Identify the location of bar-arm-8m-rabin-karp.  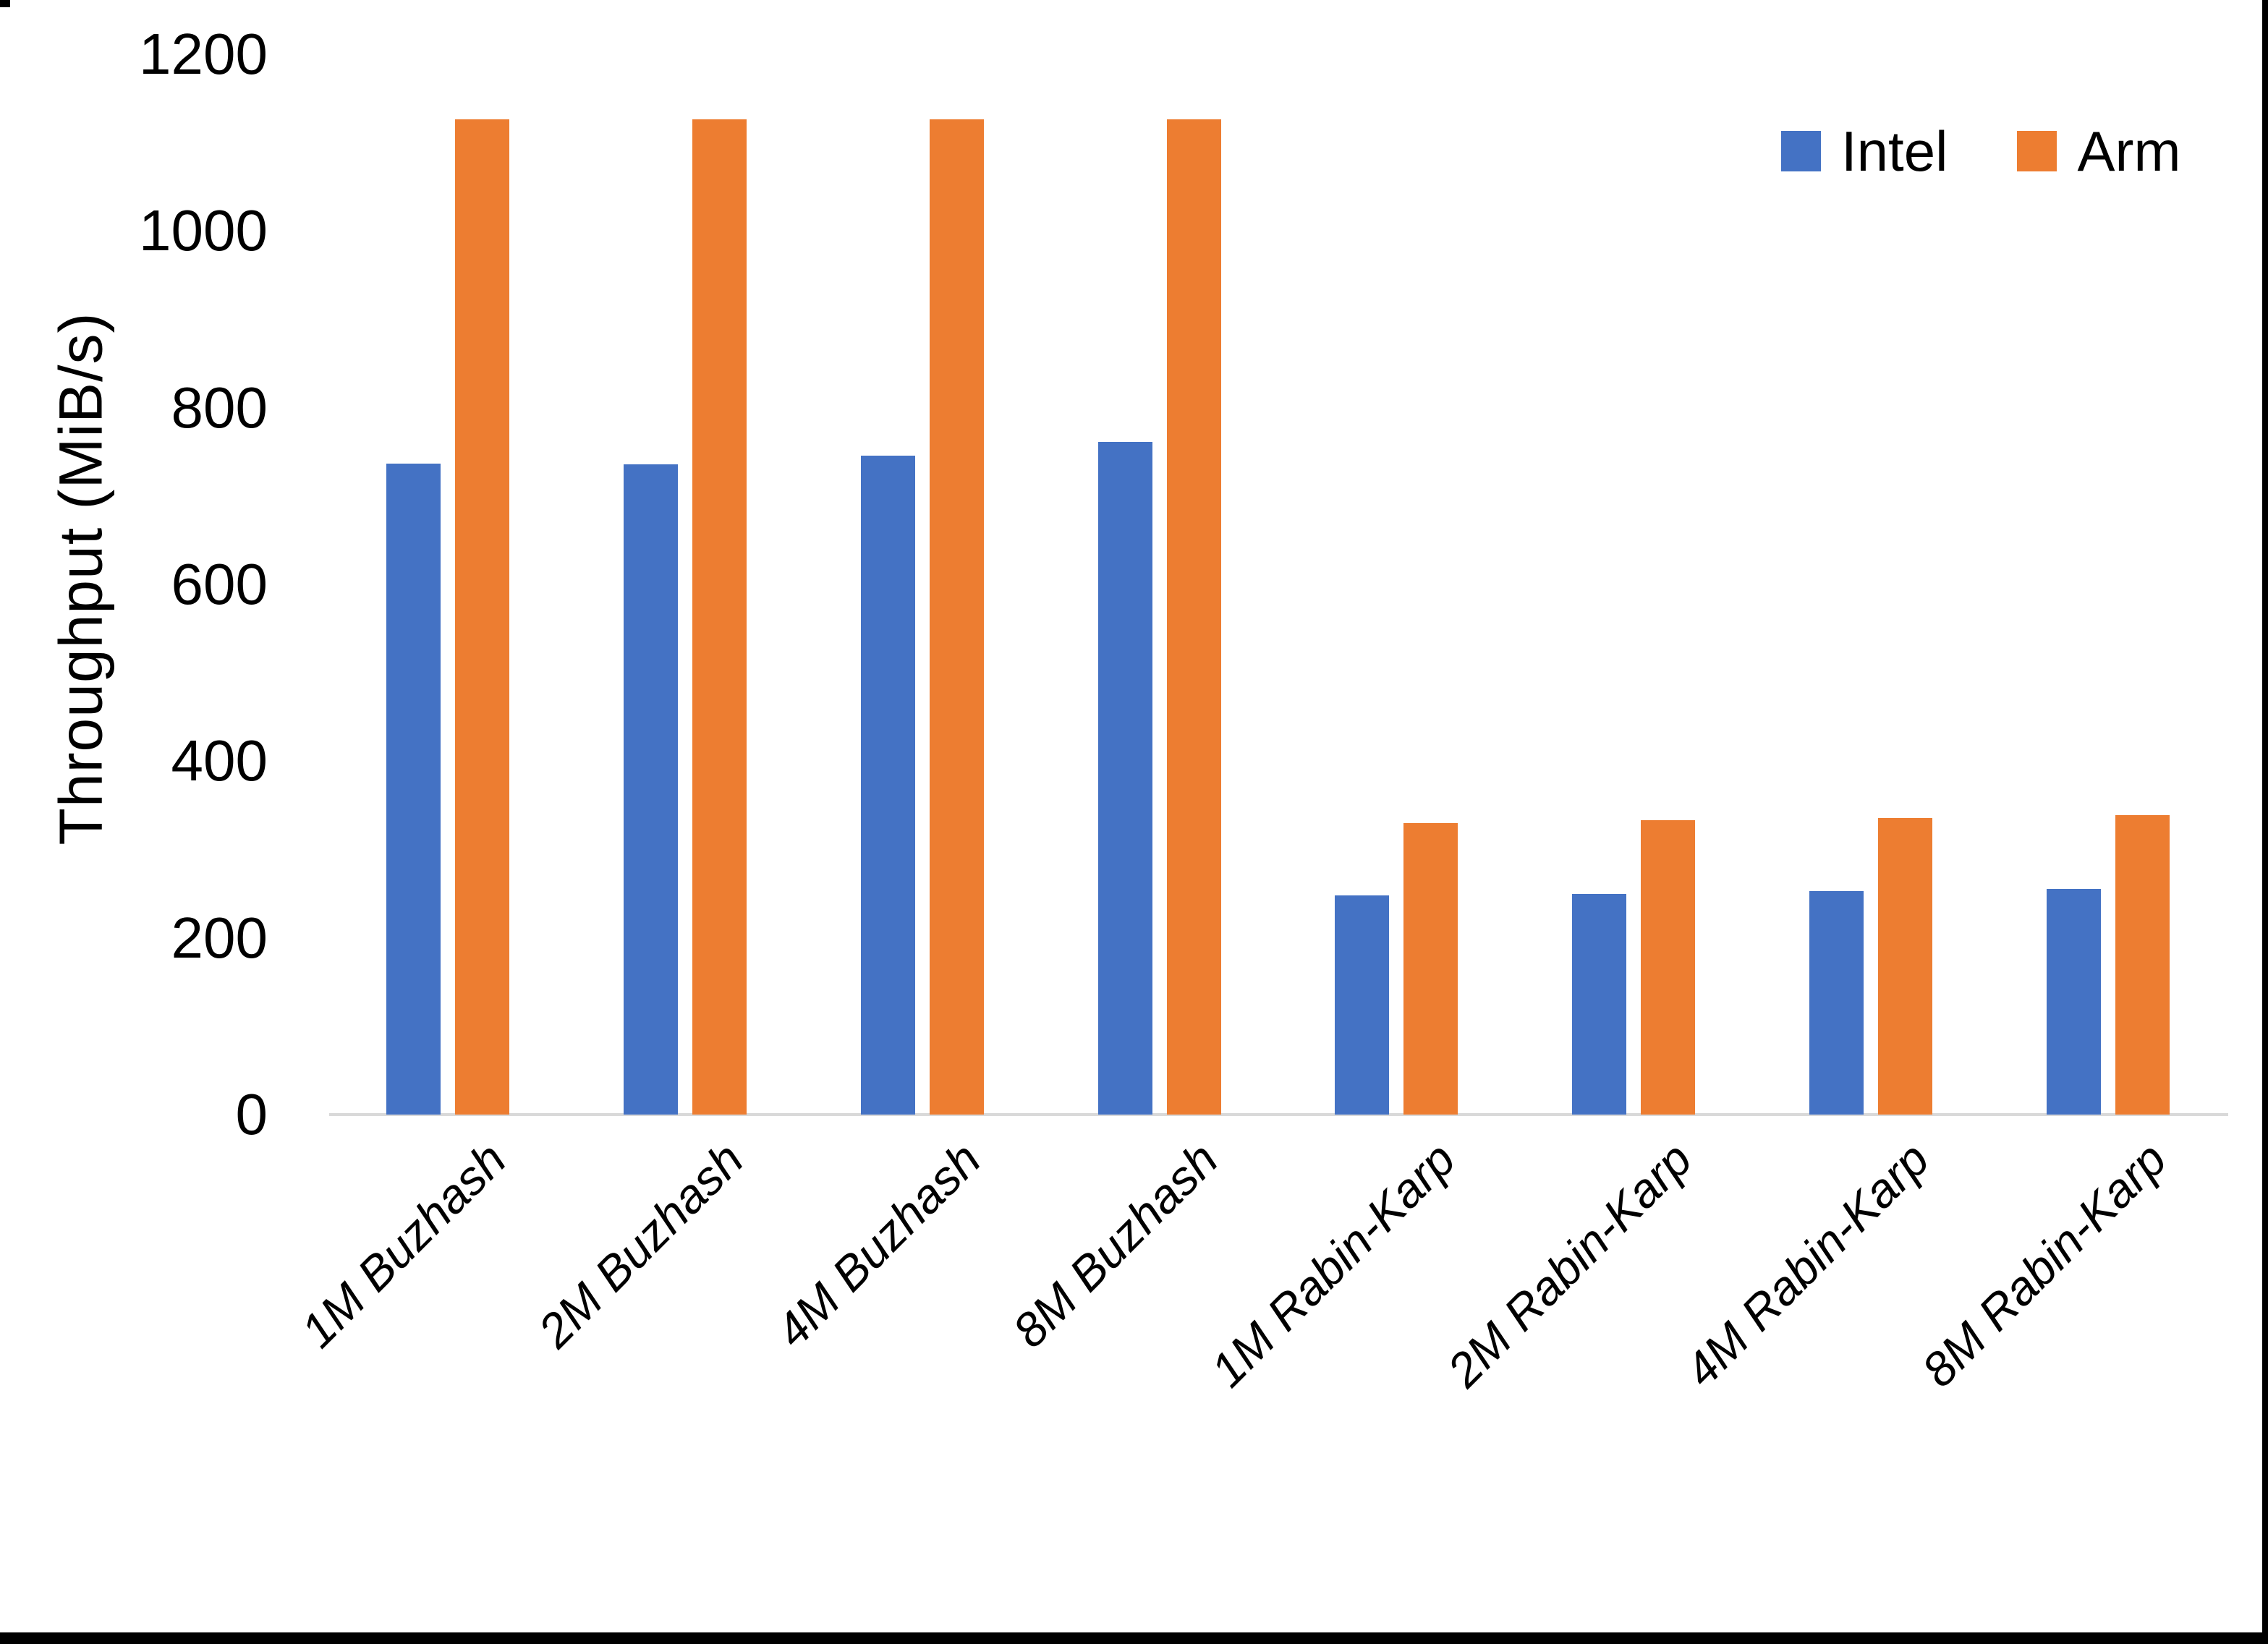
(2142, 965).